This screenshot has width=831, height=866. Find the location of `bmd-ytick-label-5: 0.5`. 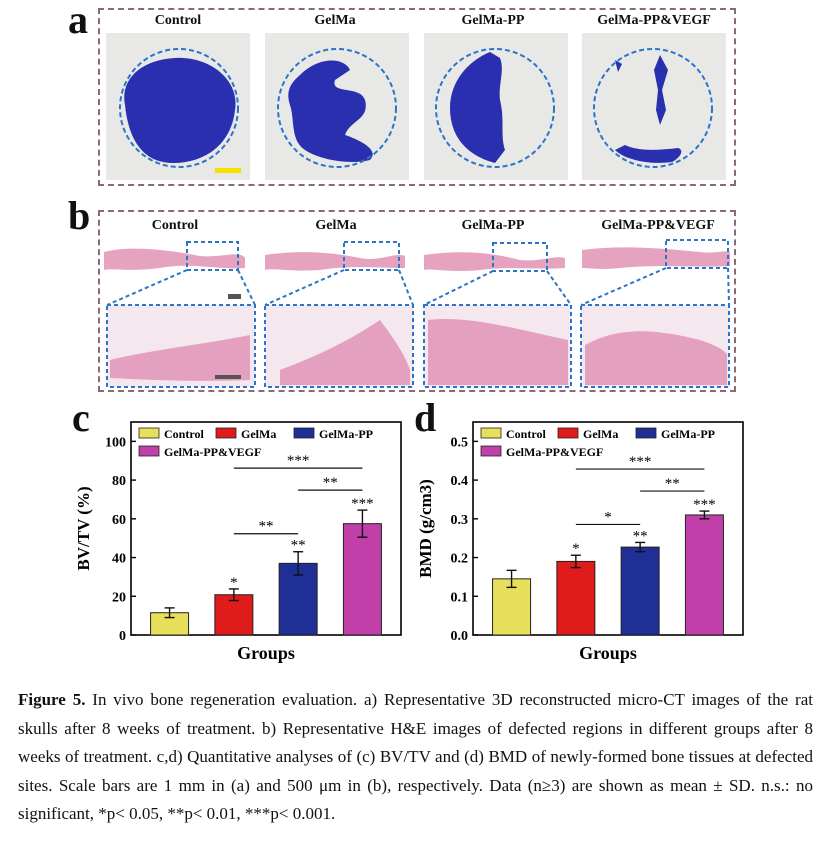

bmd-ytick-label-5: 0.5 is located at coordinates (460, 442).